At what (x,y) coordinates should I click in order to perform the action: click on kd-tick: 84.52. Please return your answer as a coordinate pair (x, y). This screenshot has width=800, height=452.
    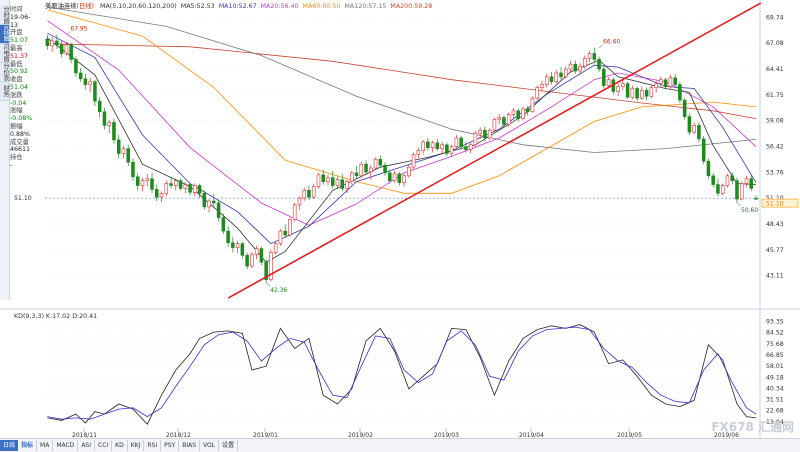
    Looking at the image, I should click on (775, 333).